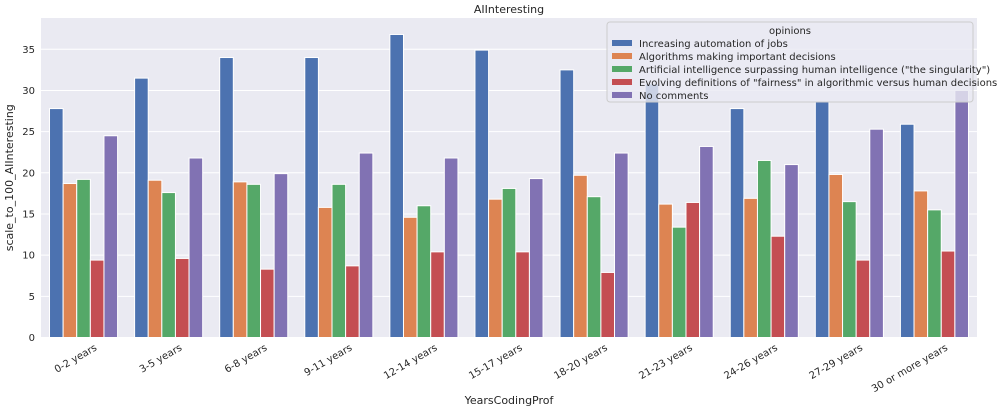 Image resolution: width=1000 pixels, height=412 pixels. What do you see at coordinates (509, 400) in the screenshot?
I see `x-axis-label: YearsCodingProf` at bounding box center [509, 400].